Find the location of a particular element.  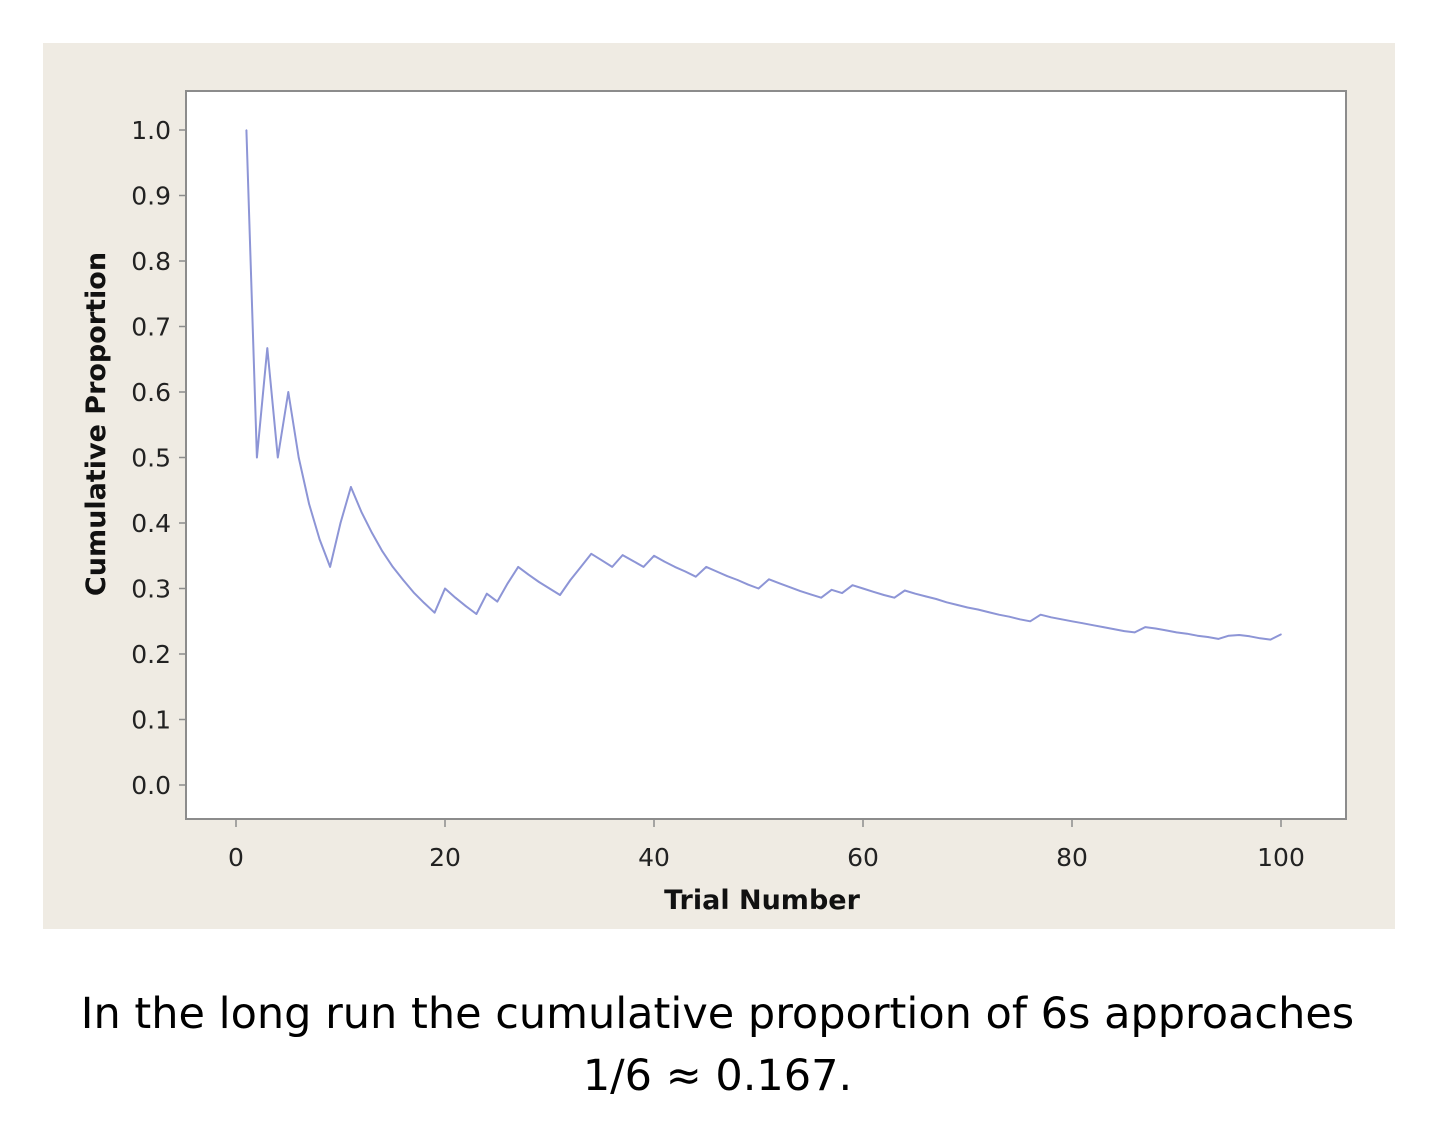

x-tick-label: 60 is located at coordinates (863, 857).